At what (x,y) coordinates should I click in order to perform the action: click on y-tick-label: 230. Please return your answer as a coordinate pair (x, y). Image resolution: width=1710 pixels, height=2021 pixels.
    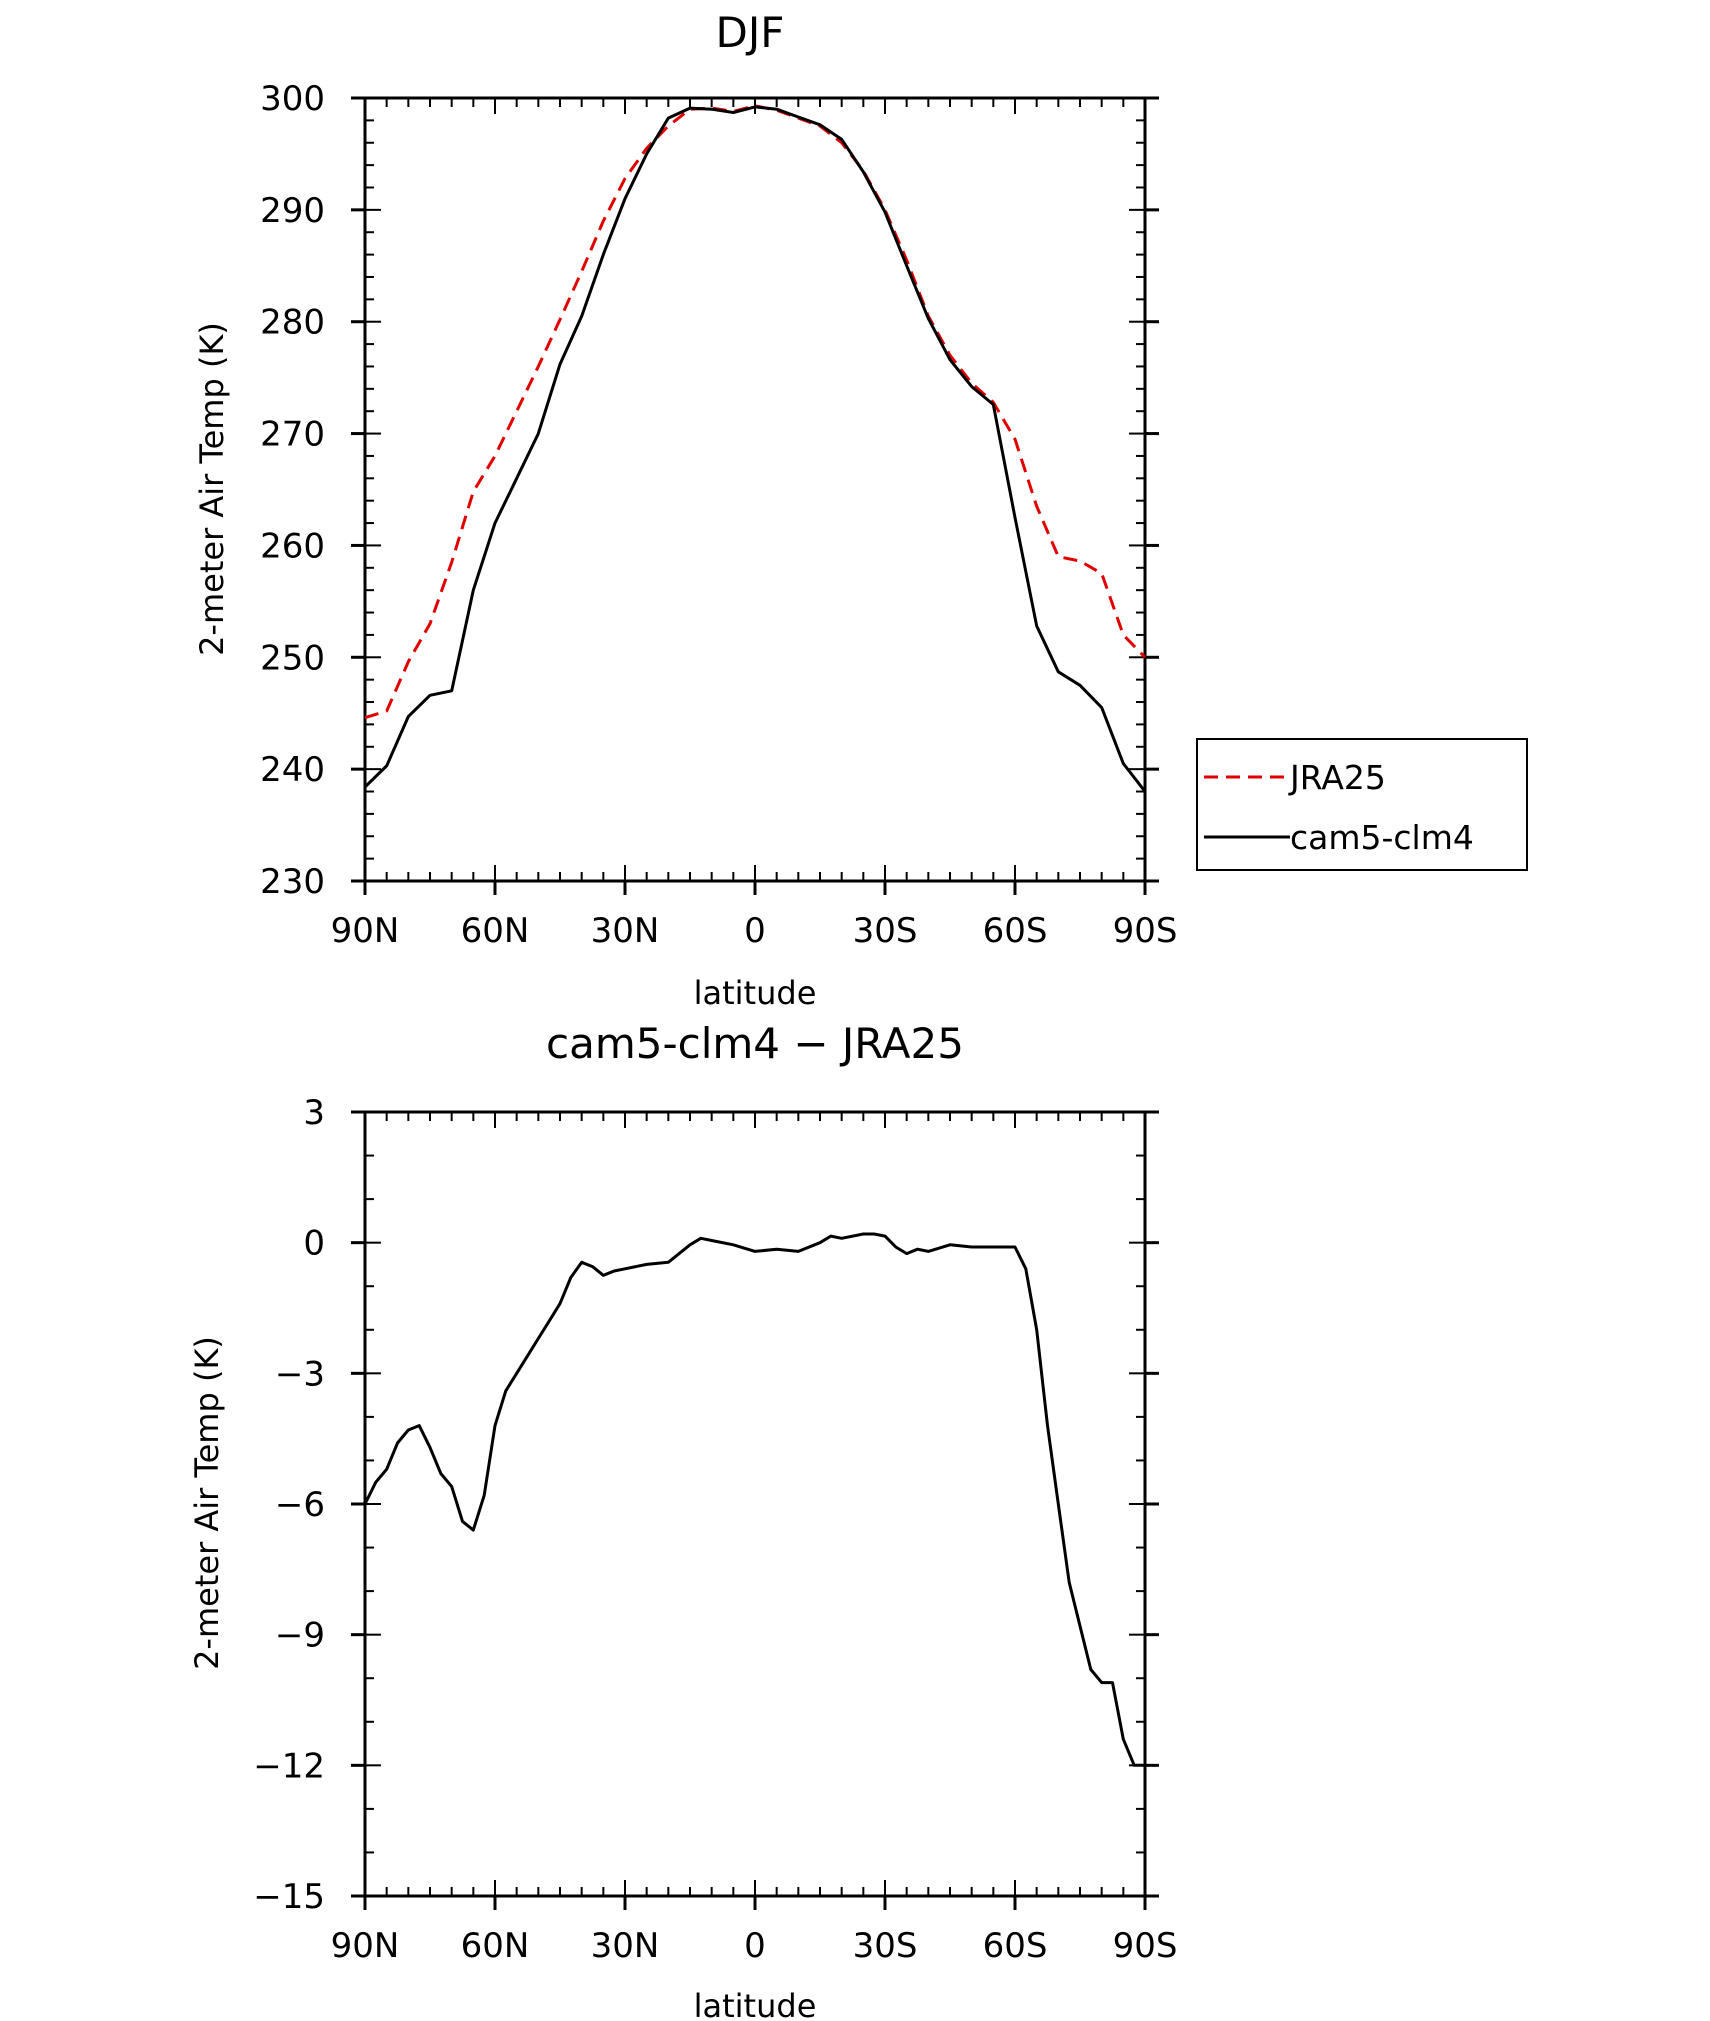
    Looking at the image, I should click on (292, 882).